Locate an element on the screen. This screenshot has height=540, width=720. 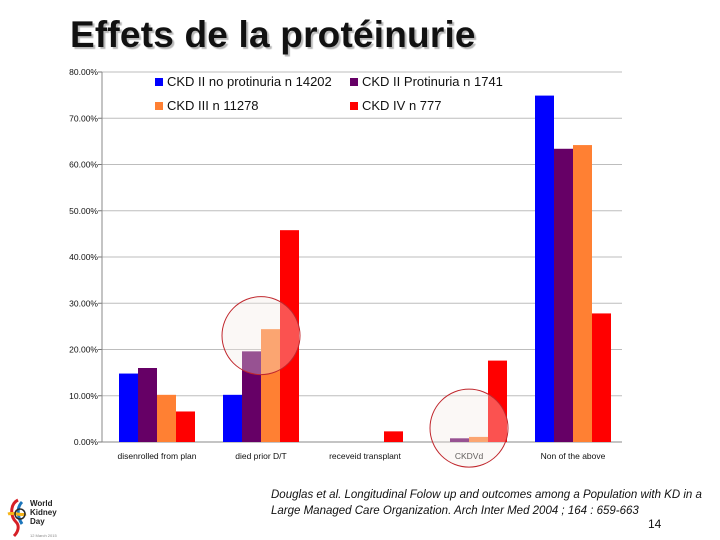
logo-ring is located at coordinates (20, 514).